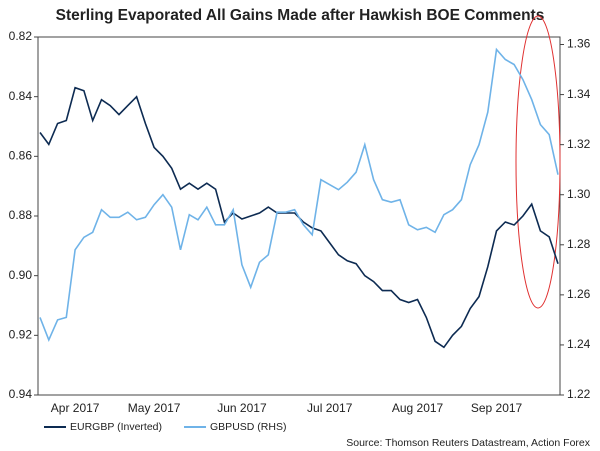 The height and width of the screenshot is (451, 600). Describe the element at coordinates (242, 408) in the screenshot. I see `x-tick-label: Jun 2017` at that location.